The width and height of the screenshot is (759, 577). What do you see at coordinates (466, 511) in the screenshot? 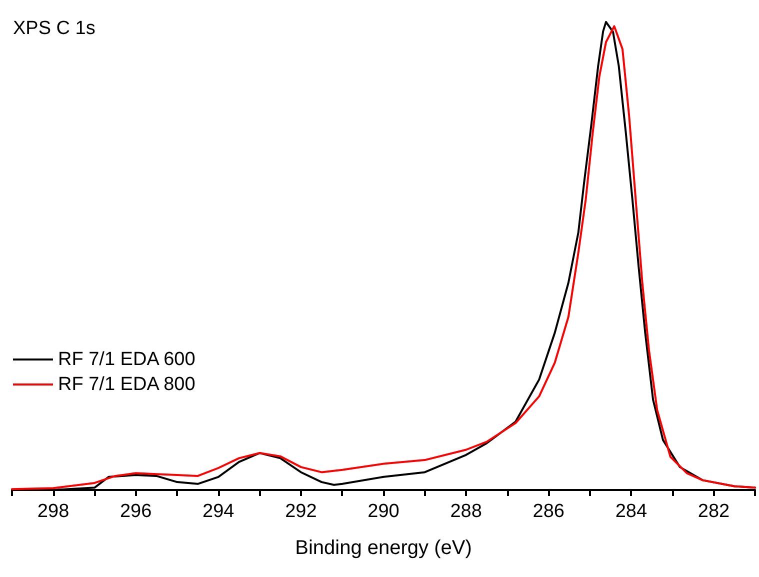
I see `x-tick-label: 288` at bounding box center [466, 511].